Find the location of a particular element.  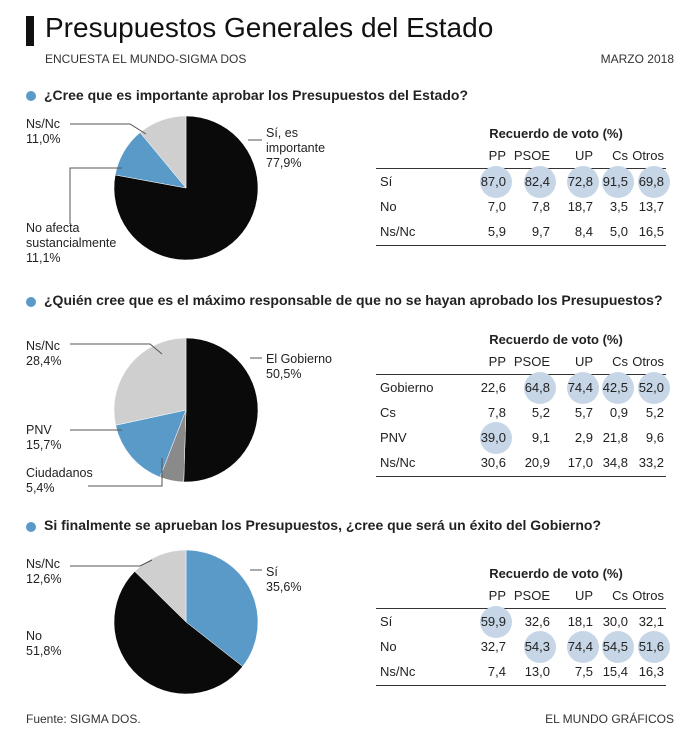

table-cell: 32,6 is located at coordinates (537, 621).